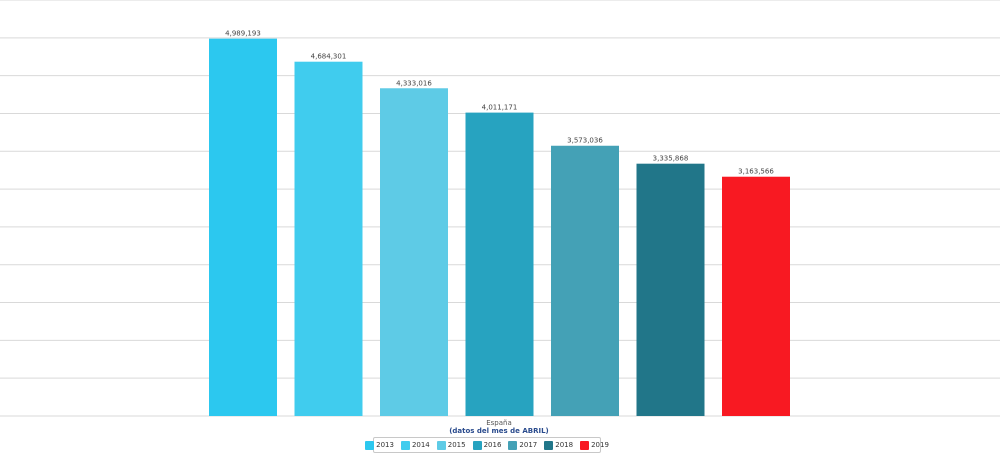 The height and width of the screenshot is (469, 1000). I want to click on legend-item-2014: 2014, so click(415, 445).